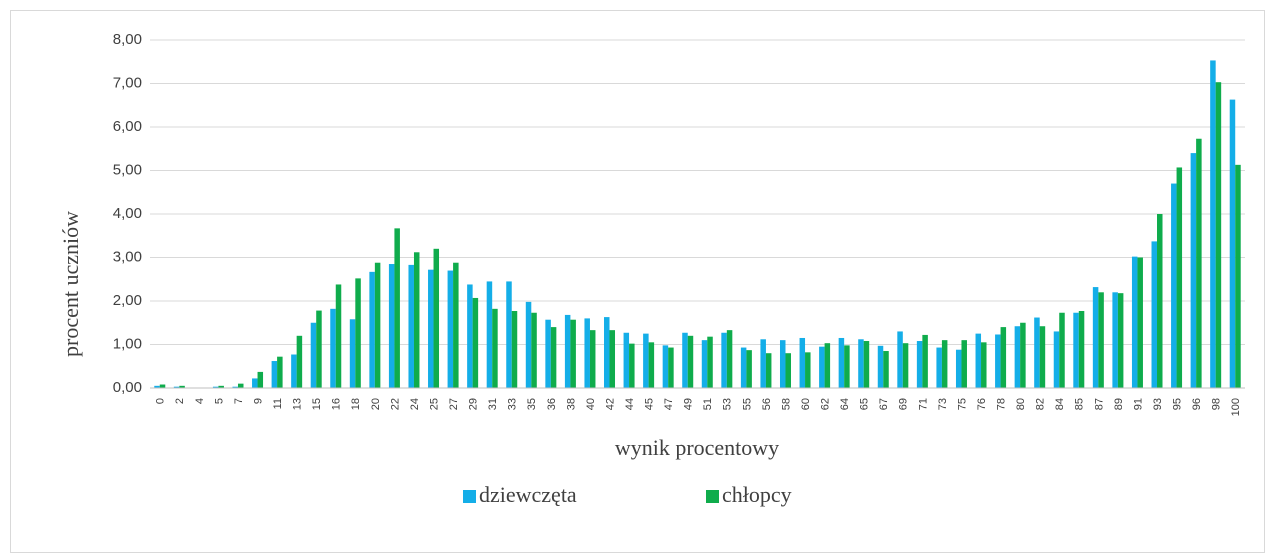 The height and width of the screenshot is (554, 1266). What do you see at coordinates (747, 404) in the screenshot?
I see `x-tick-label: 55` at bounding box center [747, 404].